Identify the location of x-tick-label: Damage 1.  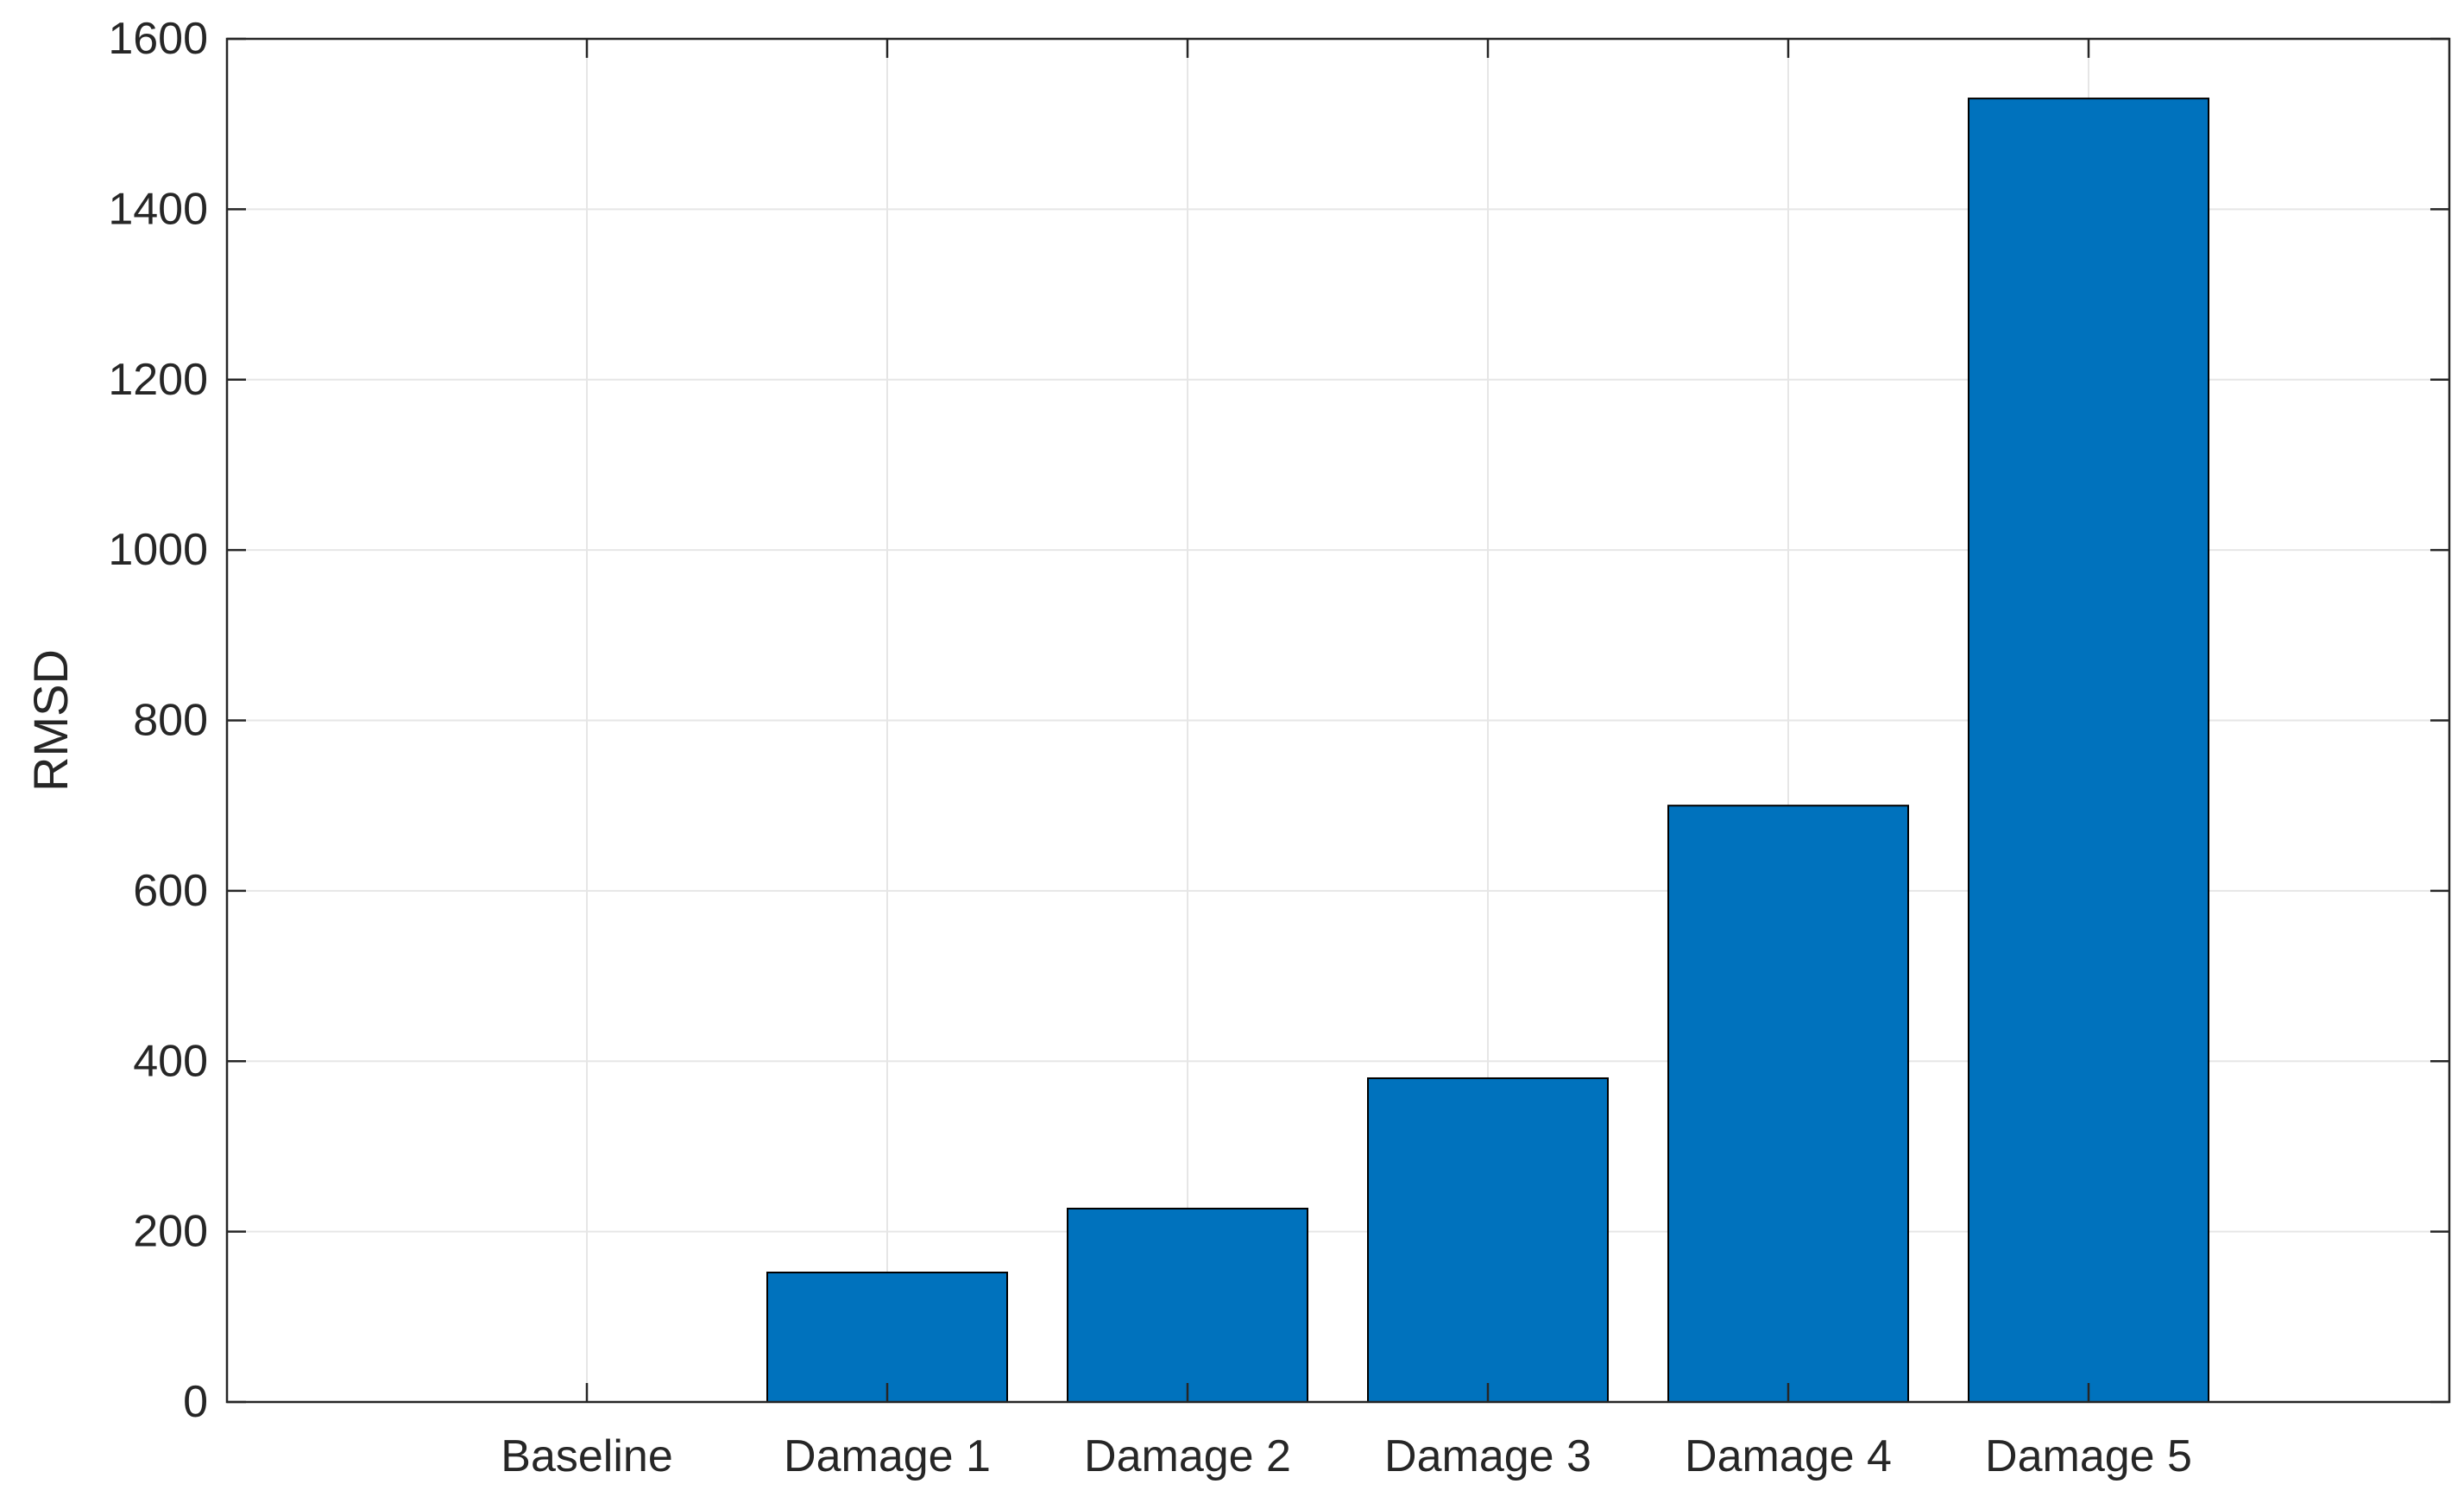
(887, 1456).